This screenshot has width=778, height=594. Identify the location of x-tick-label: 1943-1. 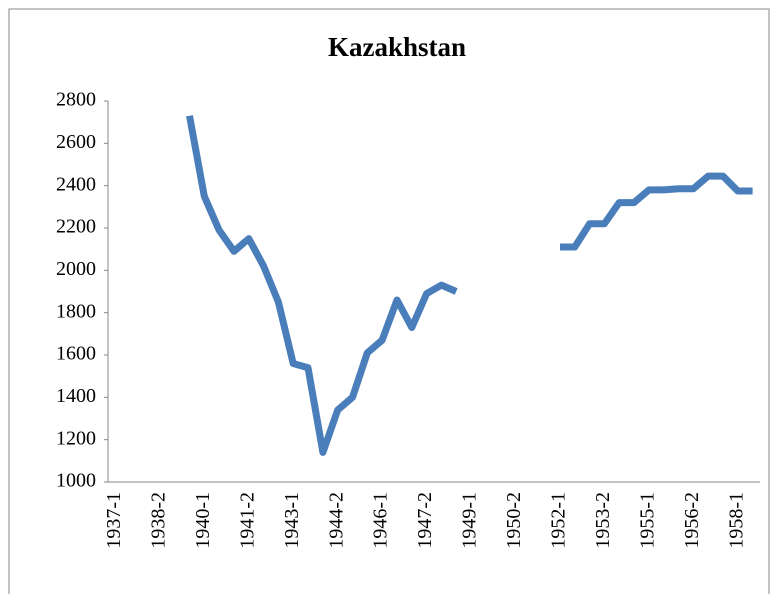
(292, 520).